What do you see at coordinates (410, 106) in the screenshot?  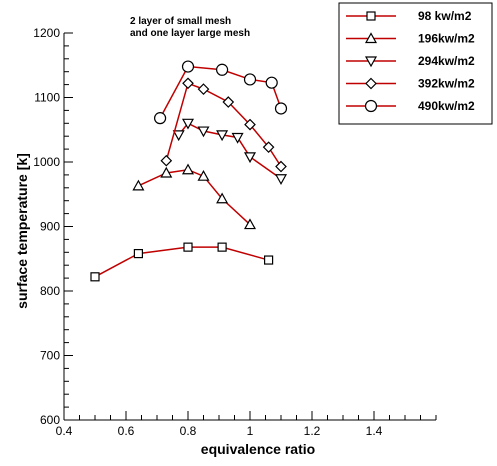 I see `legend-entry: 490kw/m2` at bounding box center [410, 106].